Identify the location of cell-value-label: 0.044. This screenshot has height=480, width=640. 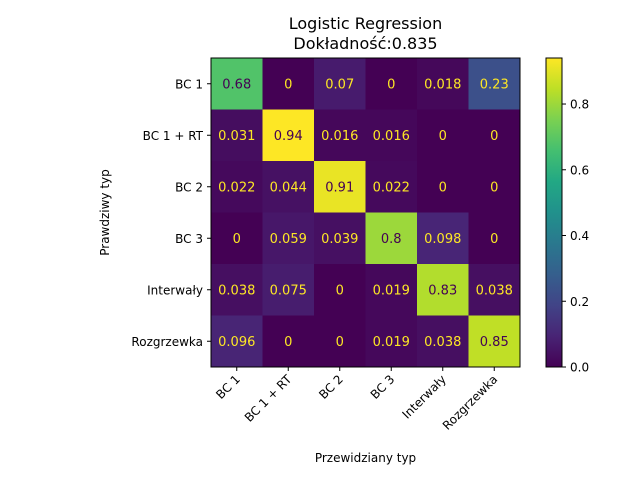
(288, 187).